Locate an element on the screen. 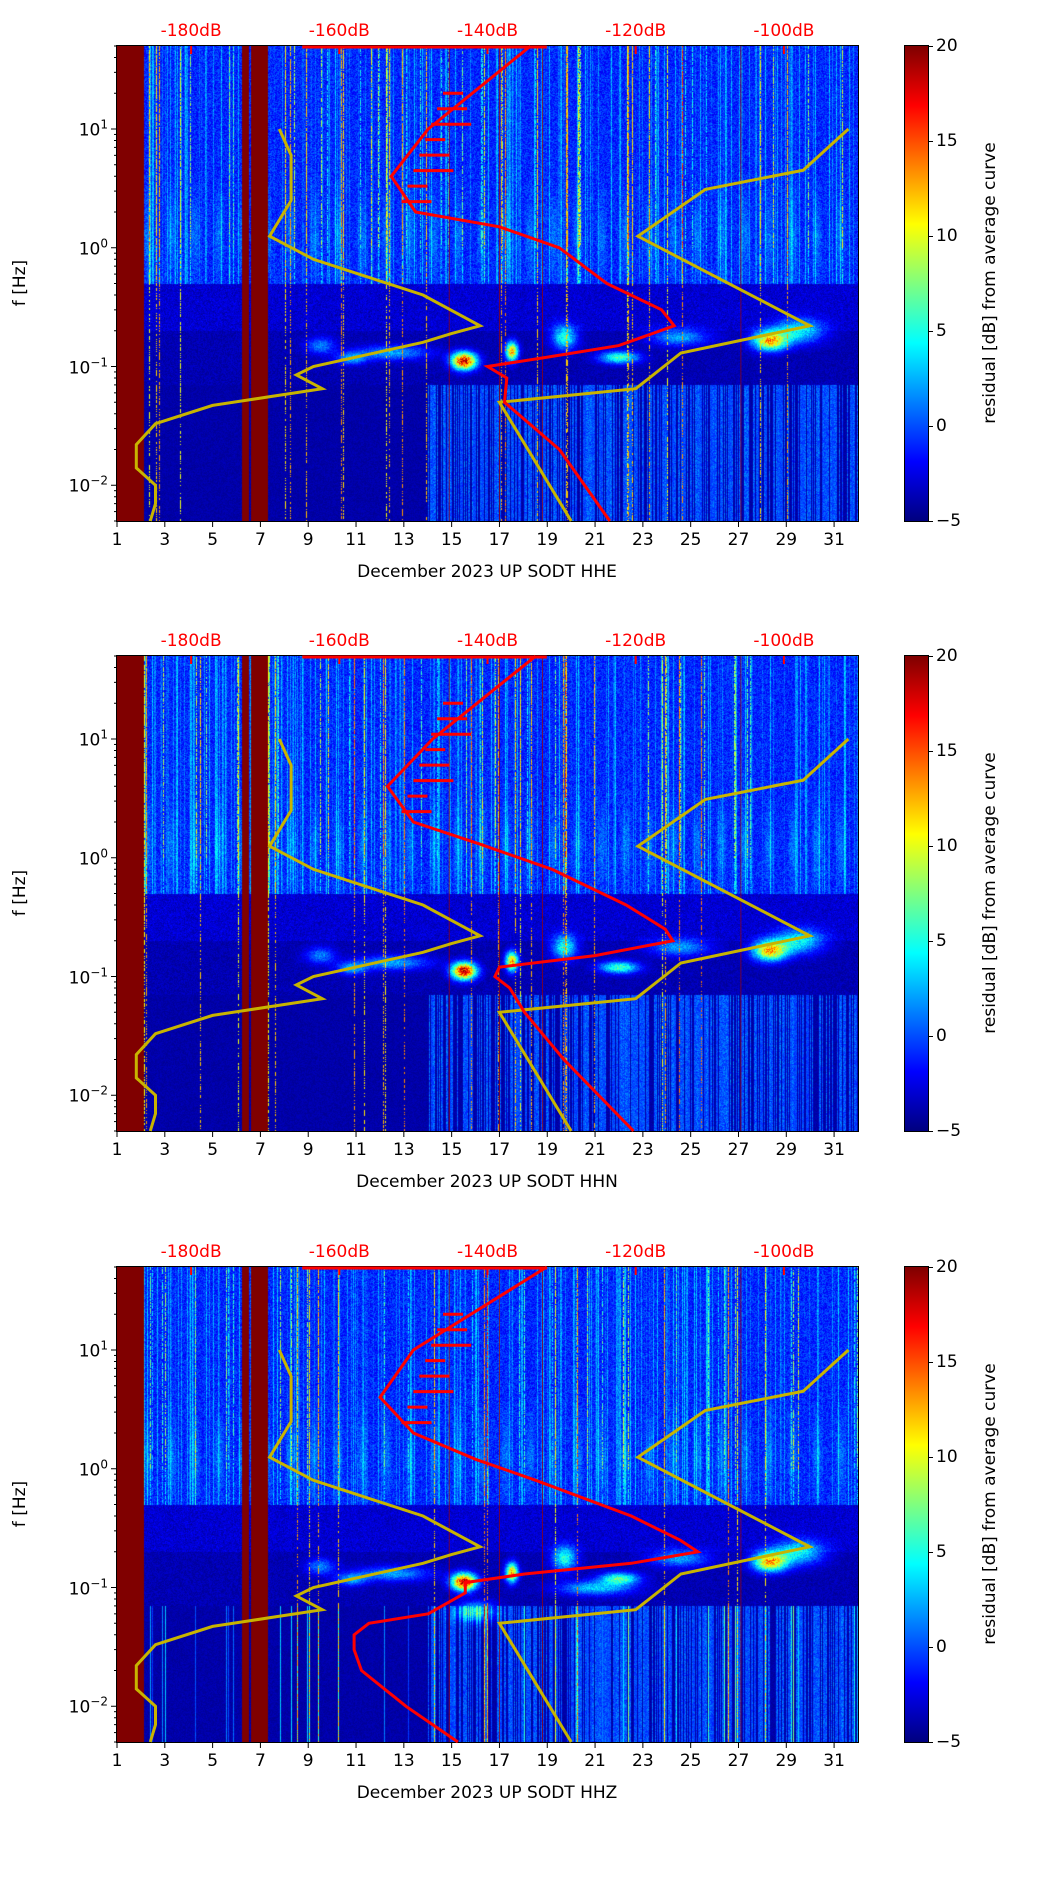  tick-exponent: −2 is located at coordinates (99, 1090).